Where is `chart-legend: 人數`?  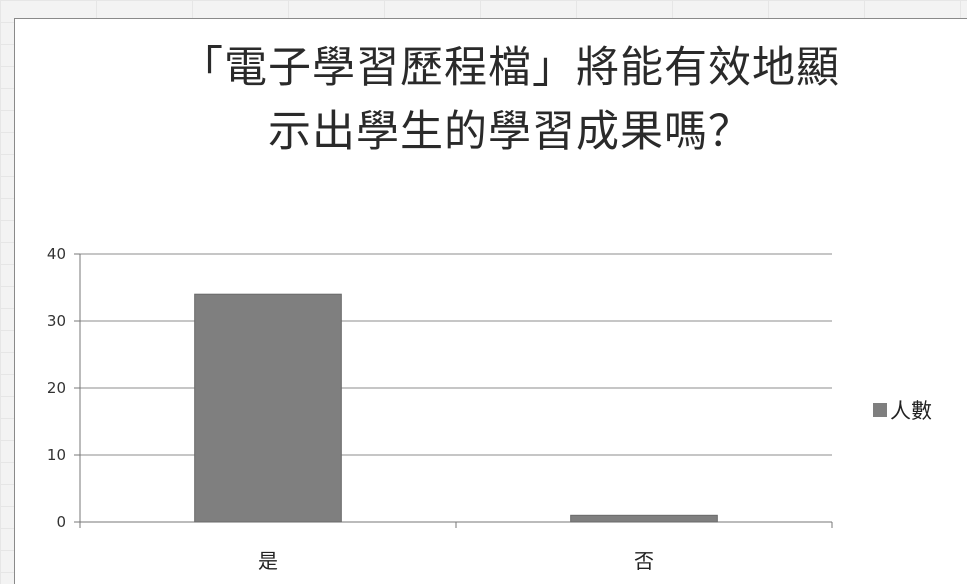 chart-legend: 人數 is located at coordinates (902, 410).